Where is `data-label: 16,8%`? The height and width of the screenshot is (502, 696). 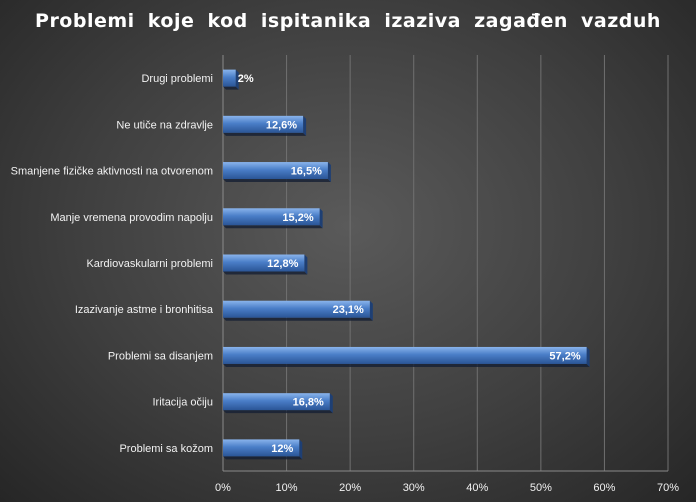 data-label: 16,8% is located at coordinates (308, 403).